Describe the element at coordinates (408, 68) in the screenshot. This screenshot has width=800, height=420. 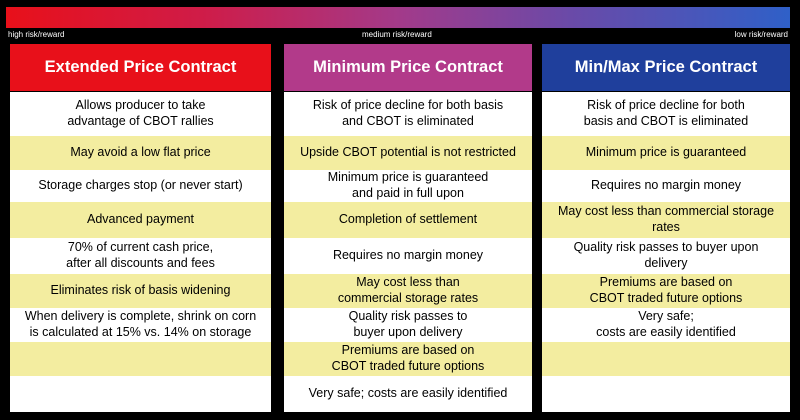
I see `column-header: Minimum Price Contract` at that location.